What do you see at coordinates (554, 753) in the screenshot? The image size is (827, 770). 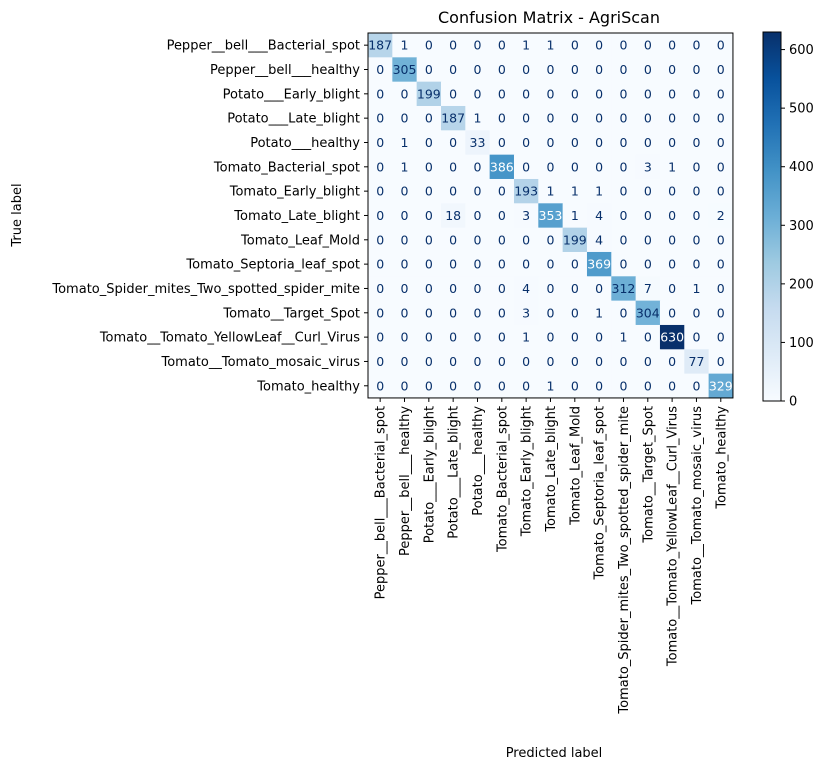 I see `x-axis-label: Predicted label` at bounding box center [554, 753].